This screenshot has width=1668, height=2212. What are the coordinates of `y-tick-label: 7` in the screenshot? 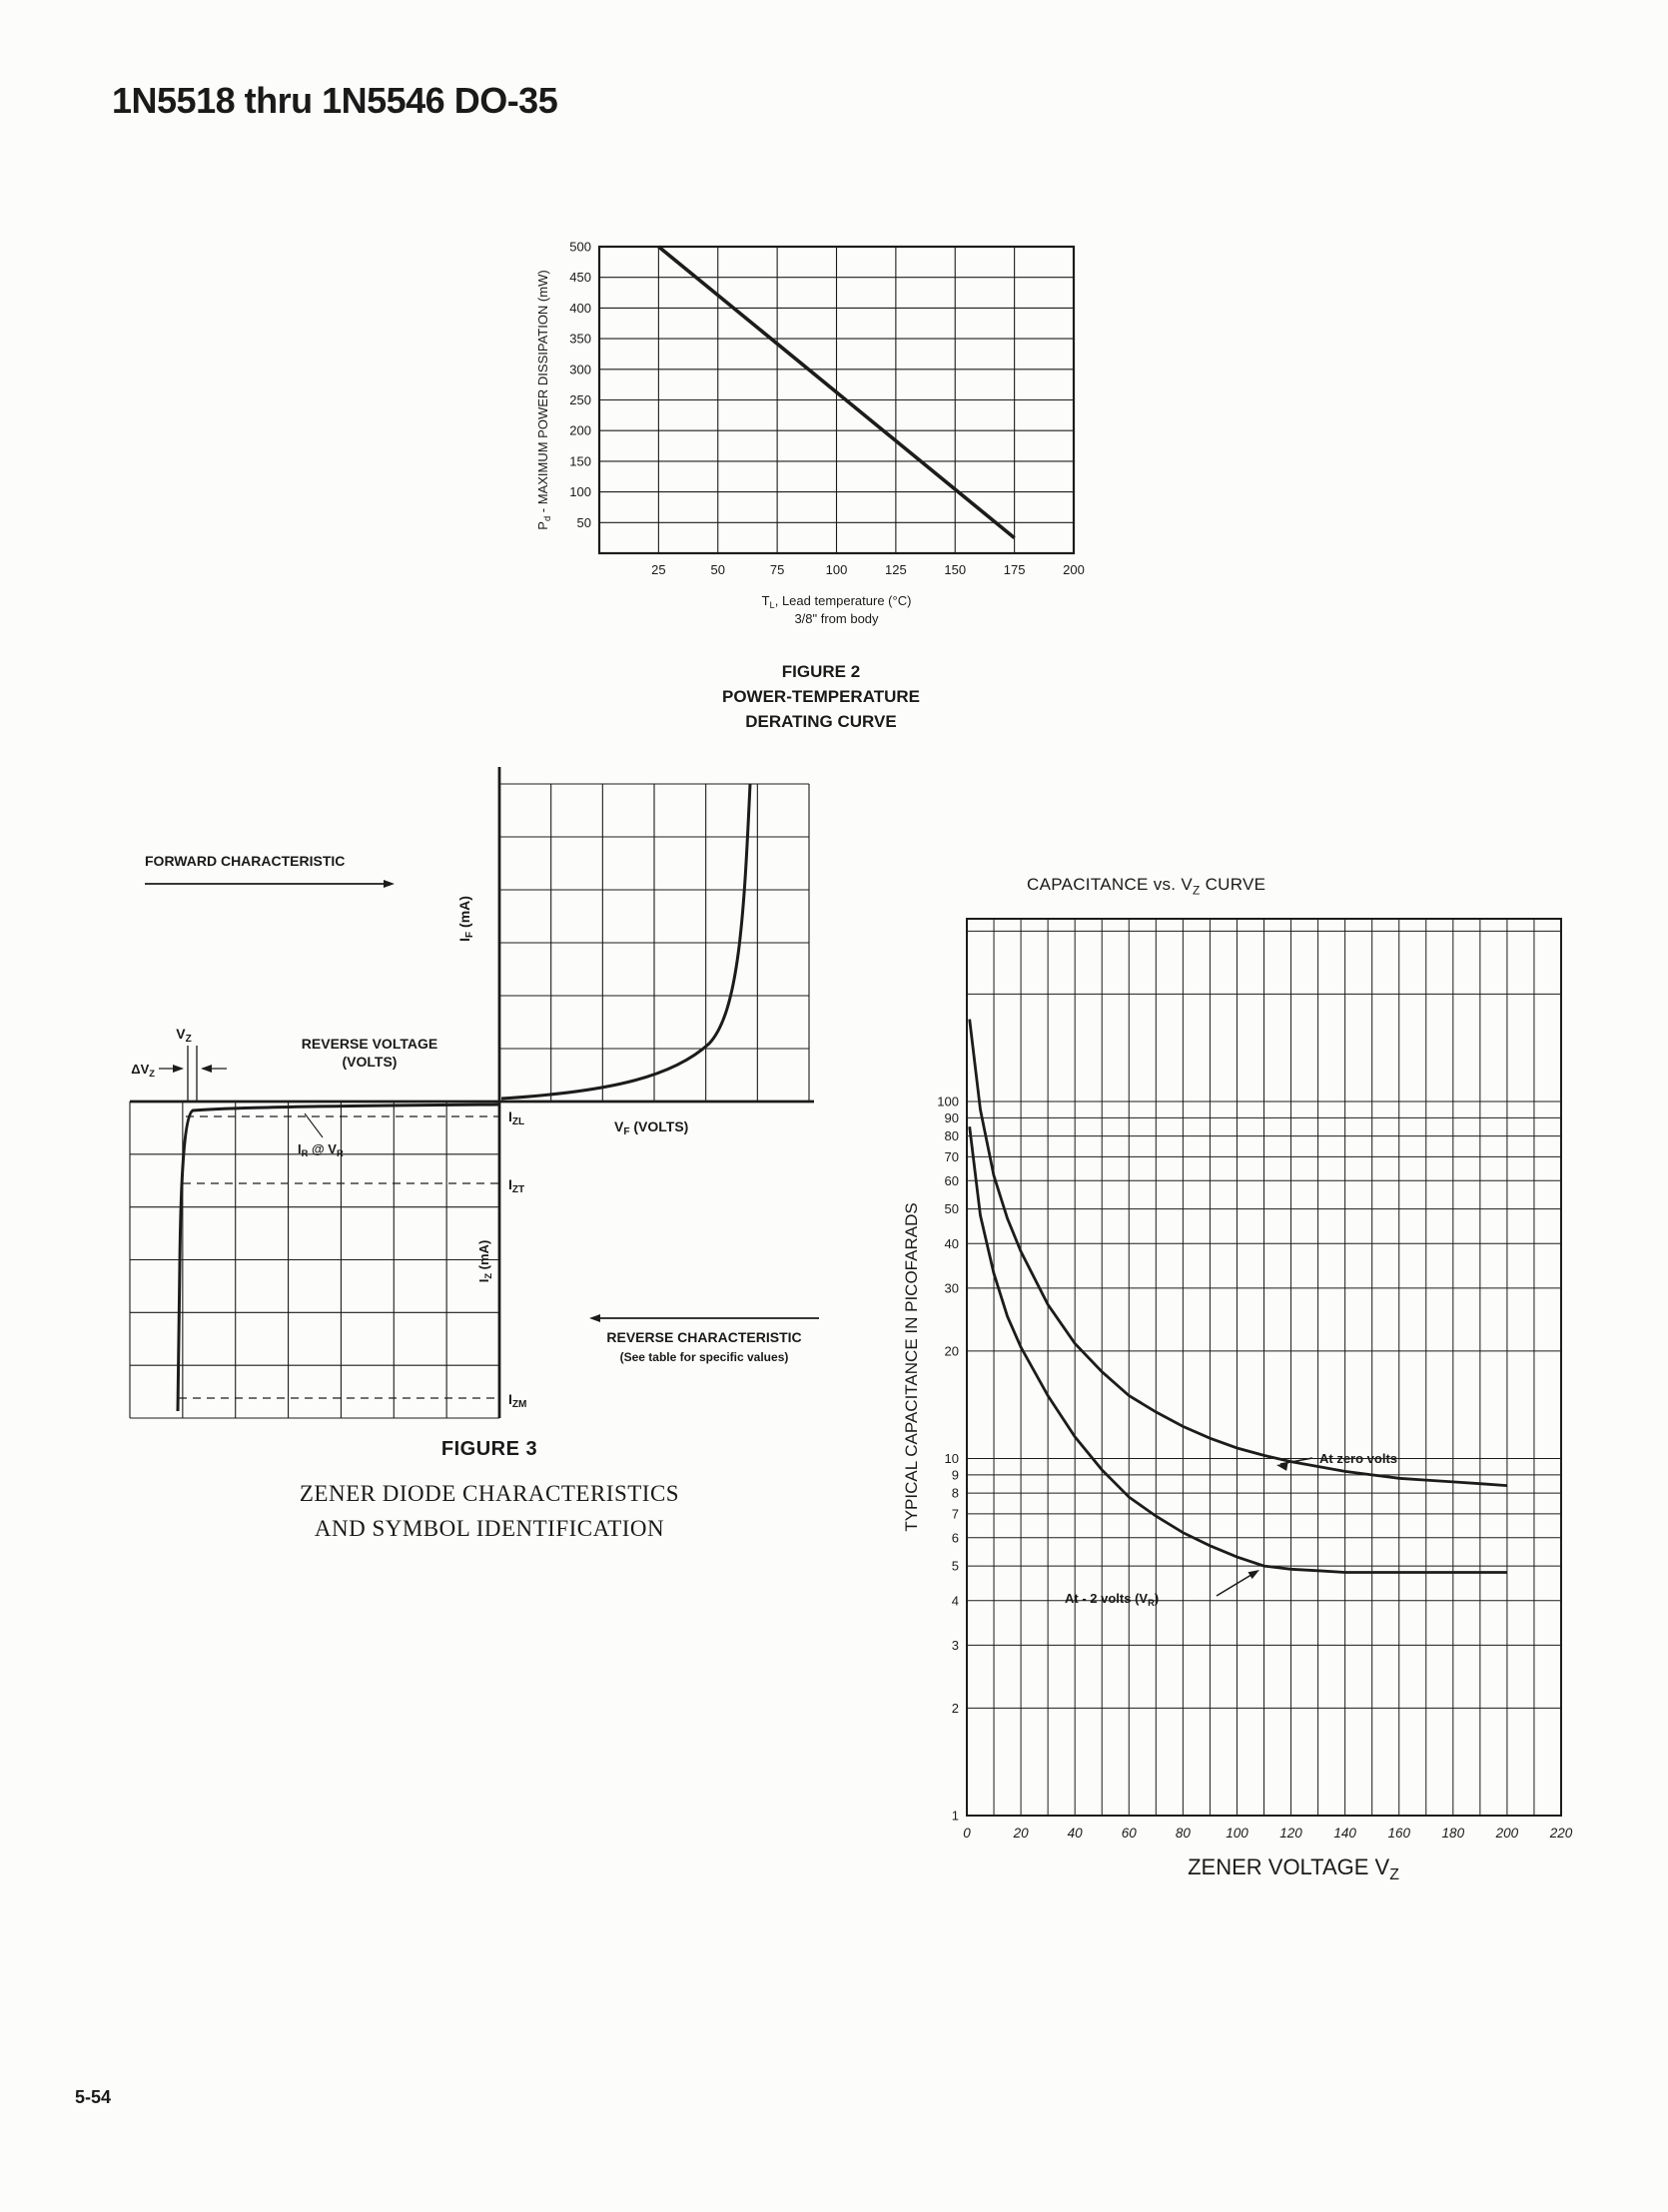 It's located at (955, 1513).